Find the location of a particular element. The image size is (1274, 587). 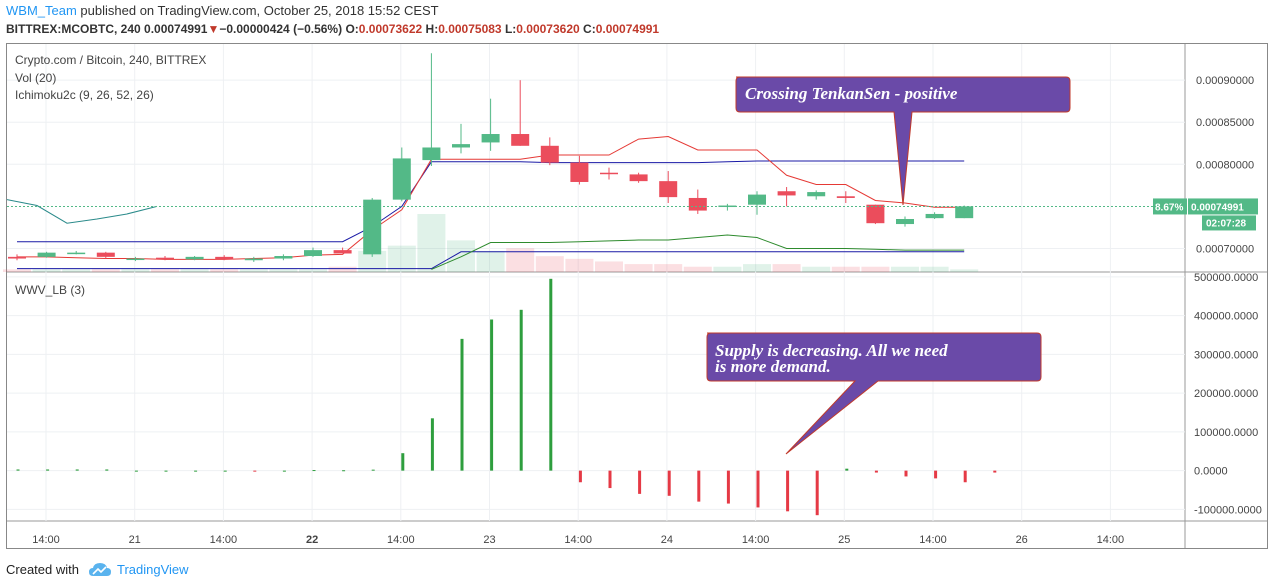

chikou-span-line is located at coordinates (82, 211).